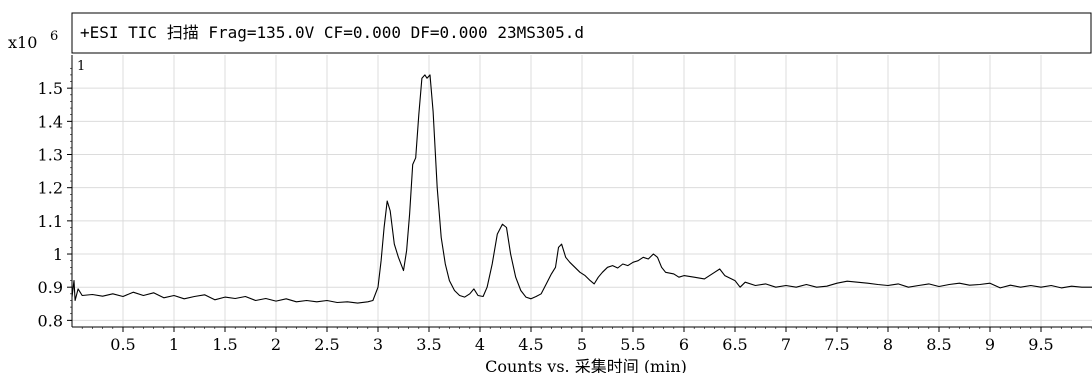  Describe the element at coordinates (58, 254) in the screenshot. I see `y-tick-label: 1` at that location.